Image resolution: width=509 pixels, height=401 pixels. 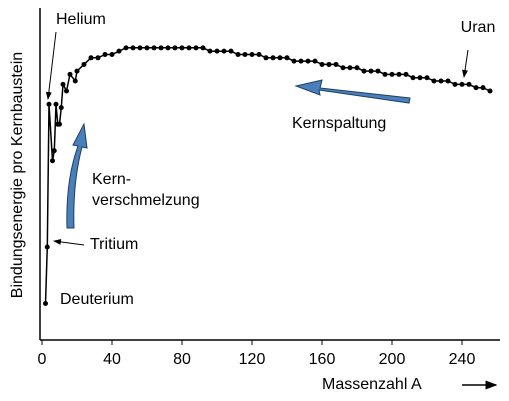 What do you see at coordinates (111, 179) in the screenshot?
I see `annotation: Kern-` at bounding box center [111, 179].